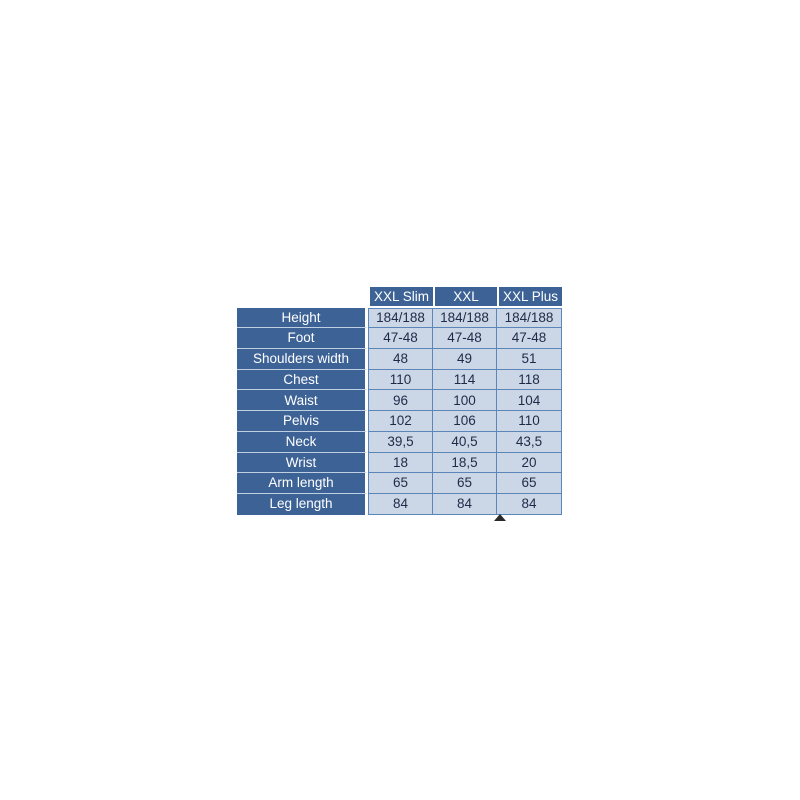  What do you see at coordinates (465, 442) in the screenshot?
I see `table-cell: 40,5` at bounding box center [465, 442].